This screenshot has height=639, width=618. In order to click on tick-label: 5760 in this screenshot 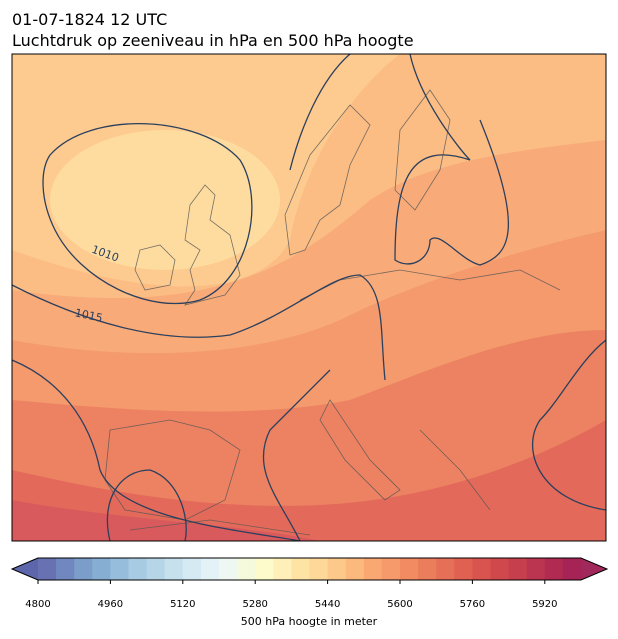, I will do `click(472, 604)`.